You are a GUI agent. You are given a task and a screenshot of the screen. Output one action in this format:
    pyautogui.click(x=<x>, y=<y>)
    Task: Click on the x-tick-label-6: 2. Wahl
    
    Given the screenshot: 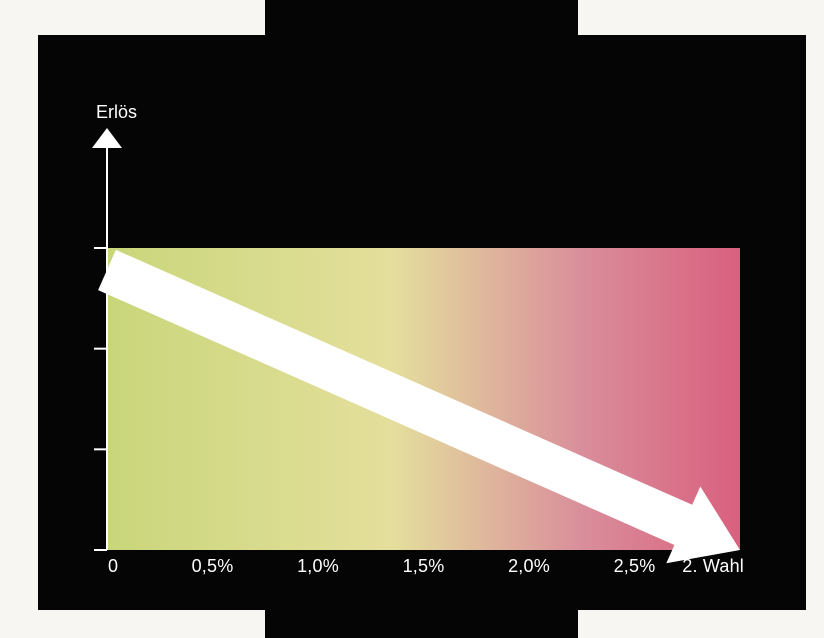 What is the action you would take?
    pyautogui.click(x=713, y=566)
    